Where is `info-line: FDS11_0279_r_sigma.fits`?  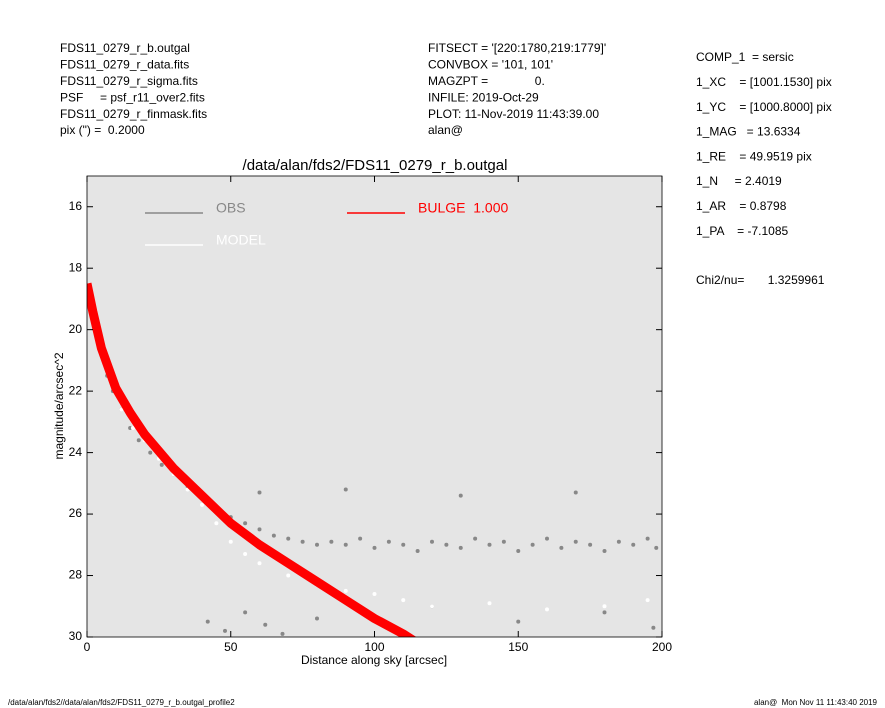 info-line: FDS11_0279_r_sigma.fits is located at coordinates (129, 81).